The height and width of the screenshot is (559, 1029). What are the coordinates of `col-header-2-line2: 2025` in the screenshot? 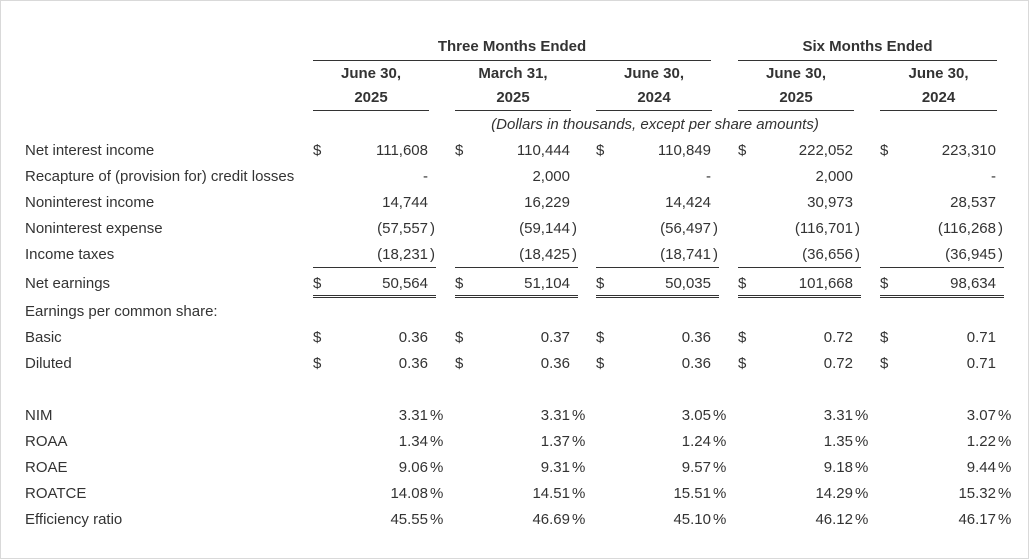 It's located at (513, 97).